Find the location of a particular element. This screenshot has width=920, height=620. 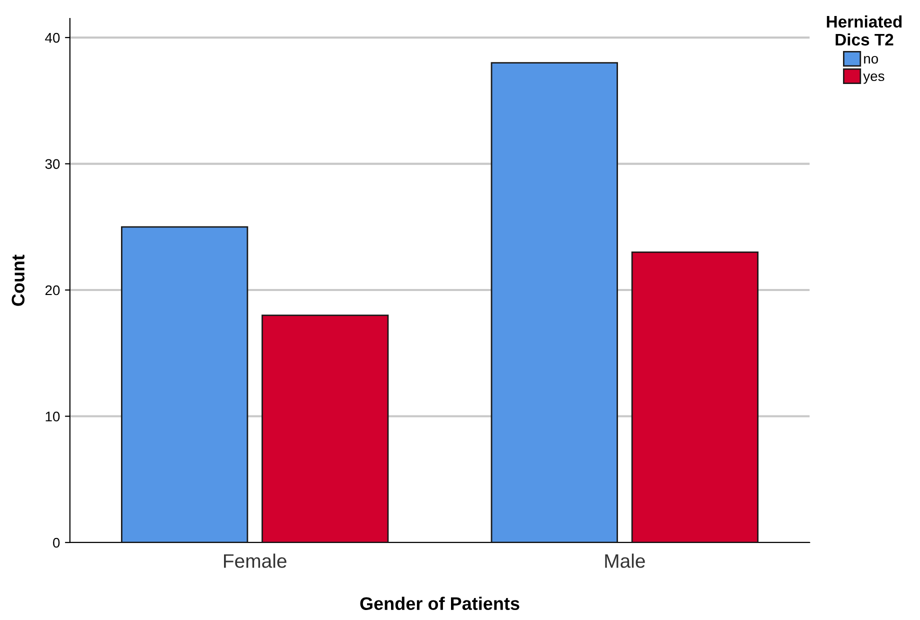

legend-label: yes is located at coordinates (873, 78).